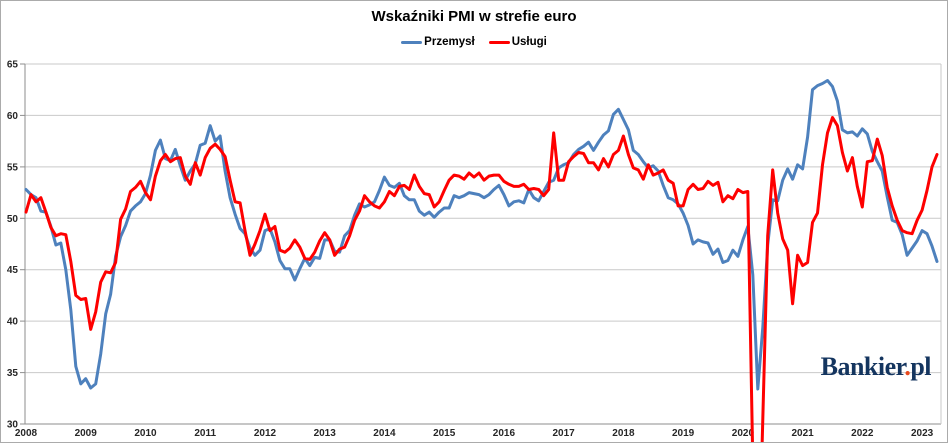  What do you see at coordinates (922, 433) in the screenshot?
I see `x-axis-label: 2023` at bounding box center [922, 433].